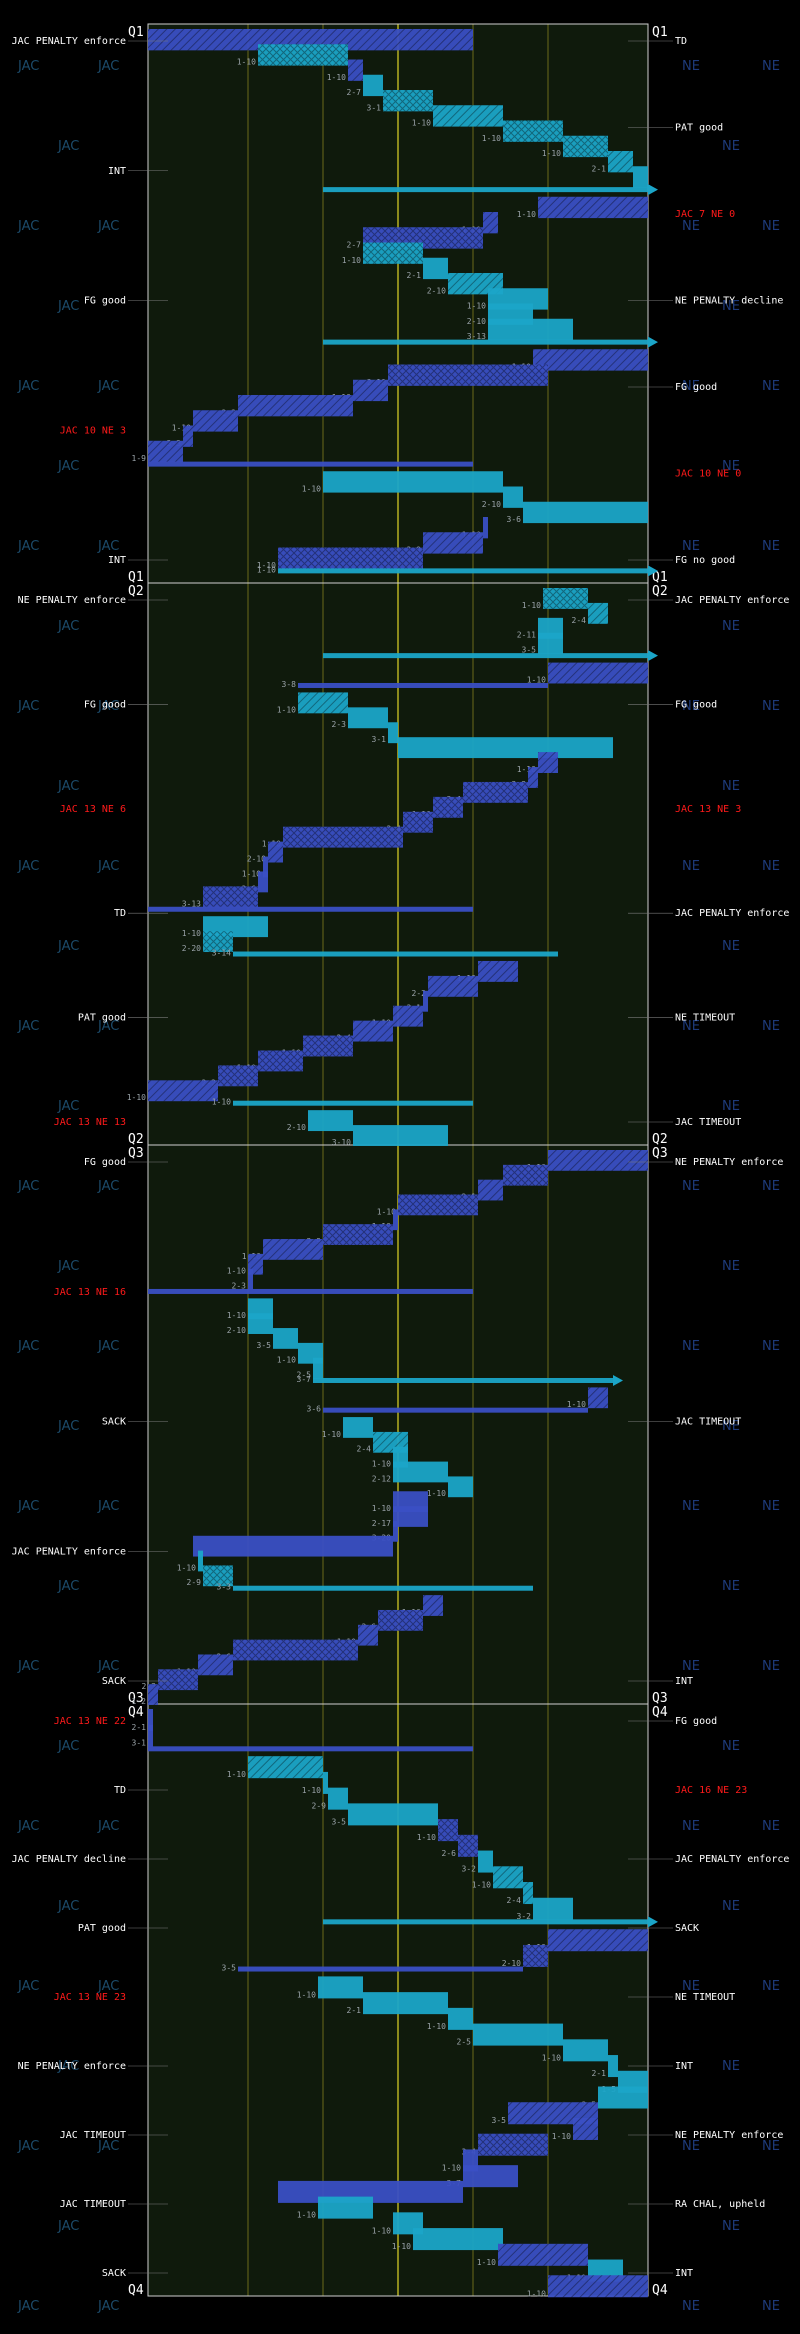 This screenshot has width=800, height=2334. What do you see at coordinates (69, 1859) in the screenshot?
I see `note-left: JAC PENALTY decline` at bounding box center [69, 1859].